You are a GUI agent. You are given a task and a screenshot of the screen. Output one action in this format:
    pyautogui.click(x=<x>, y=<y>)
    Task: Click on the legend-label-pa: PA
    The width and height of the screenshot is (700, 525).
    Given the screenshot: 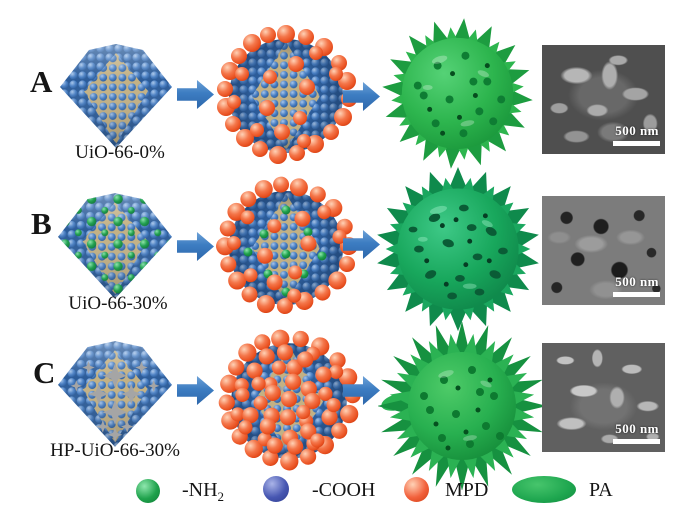 What is the action you would take?
    pyautogui.click(x=601, y=490)
    